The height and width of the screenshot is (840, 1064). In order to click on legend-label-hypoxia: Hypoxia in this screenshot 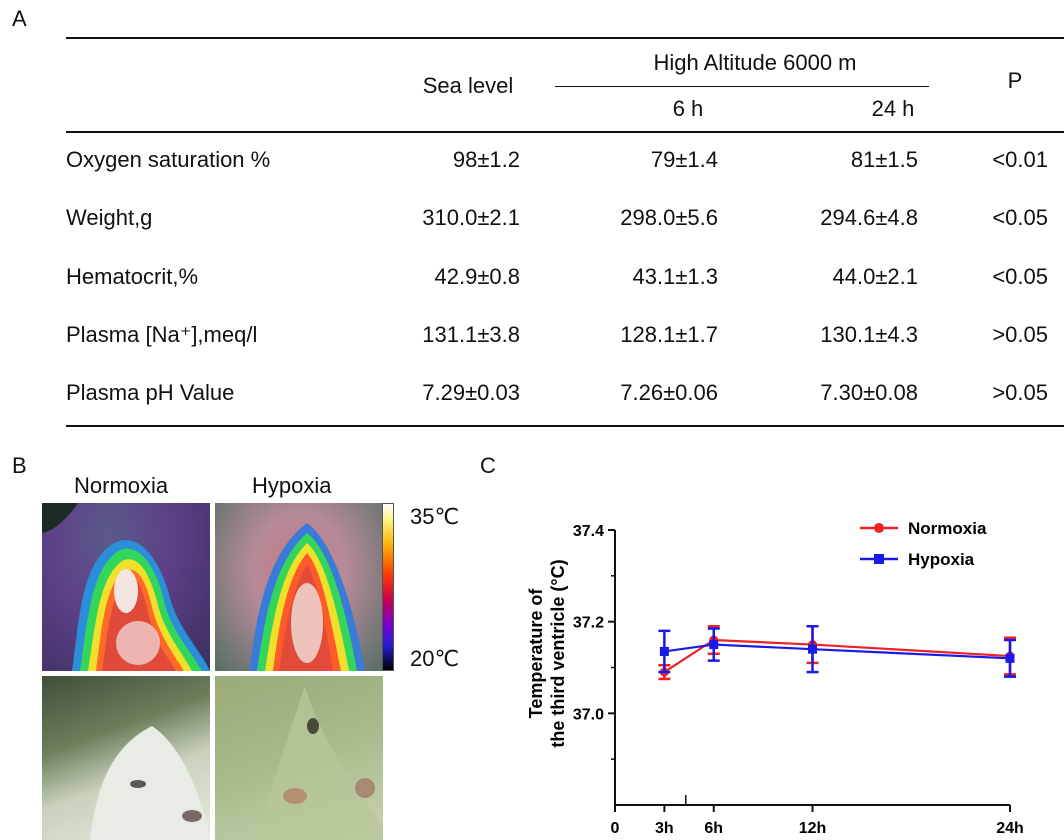, I will do `click(941, 559)`.